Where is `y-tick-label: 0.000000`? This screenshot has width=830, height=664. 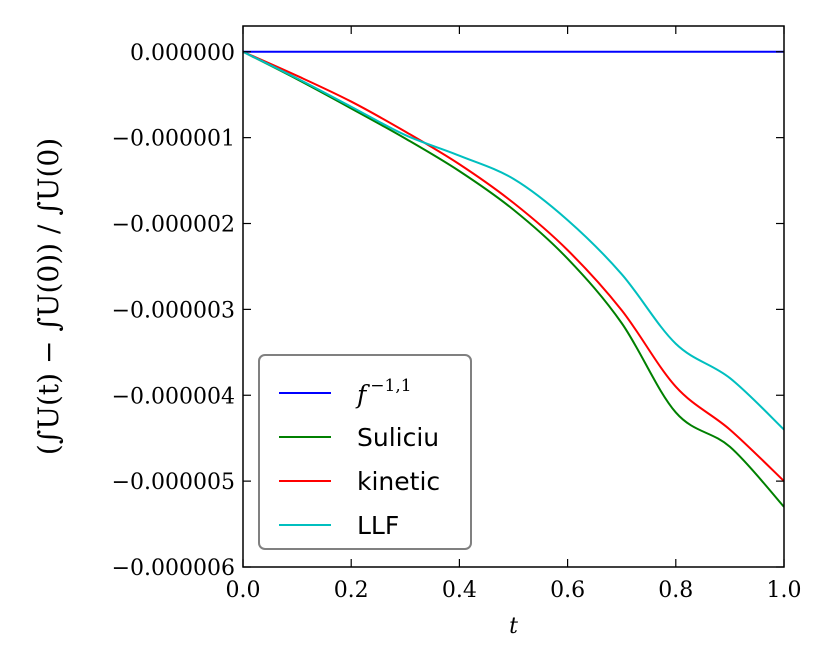 y-tick-label: 0.000000 is located at coordinates (182, 53).